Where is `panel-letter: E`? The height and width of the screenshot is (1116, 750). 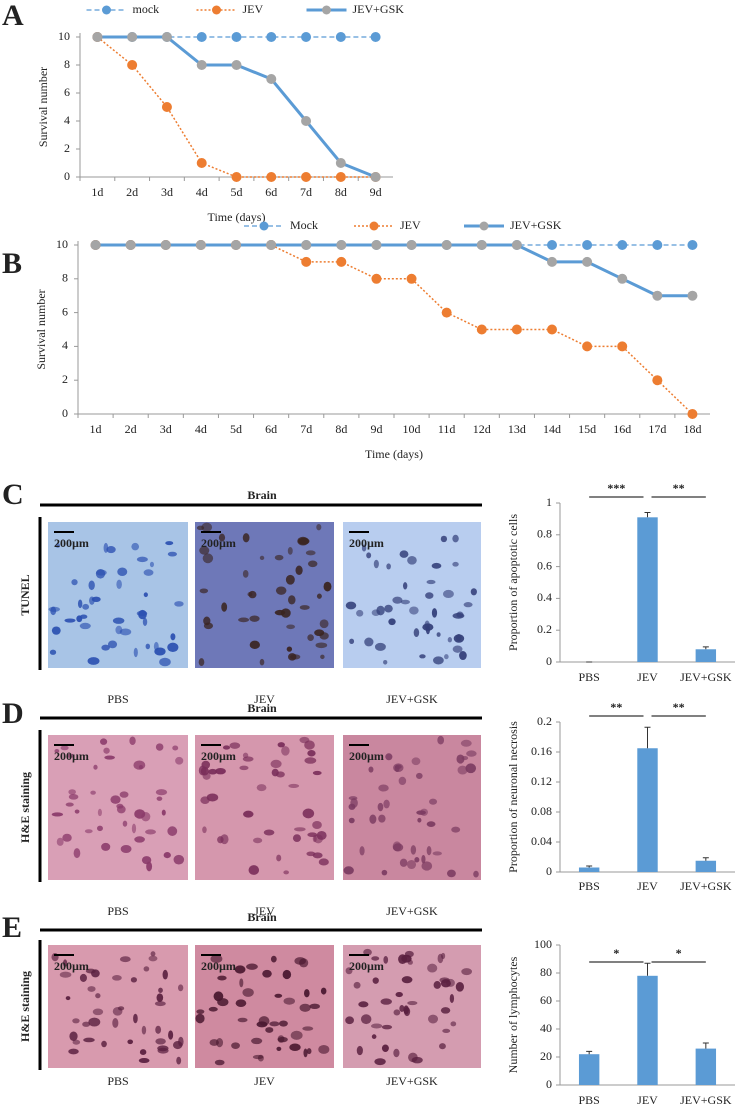 panel-letter: E is located at coordinates (12, 927).